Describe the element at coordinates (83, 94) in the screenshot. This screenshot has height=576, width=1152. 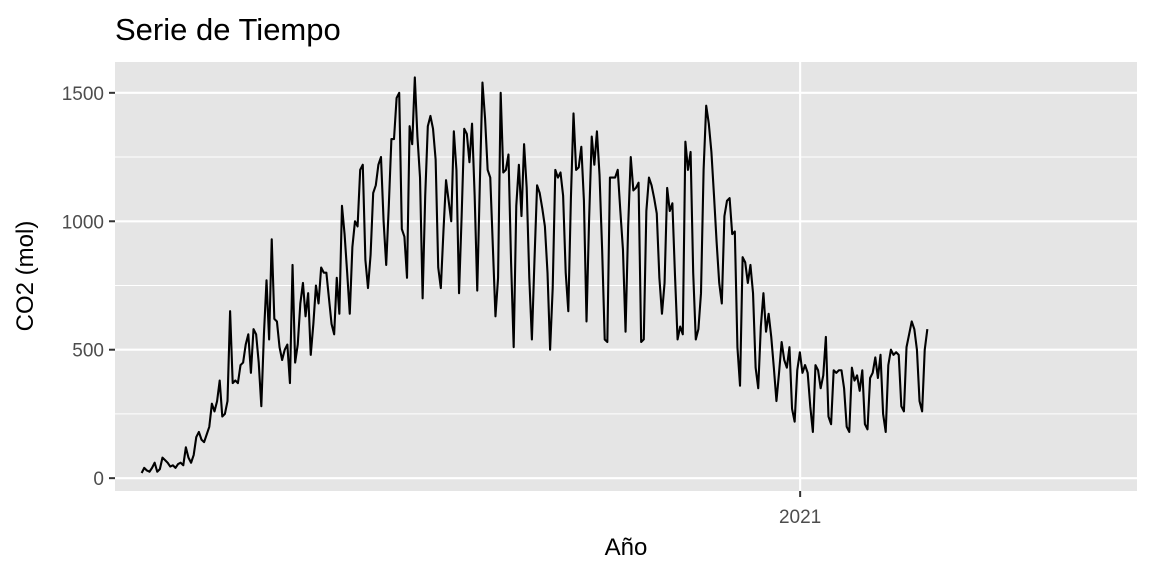
I see `y-tick-label: 1500` at that location.